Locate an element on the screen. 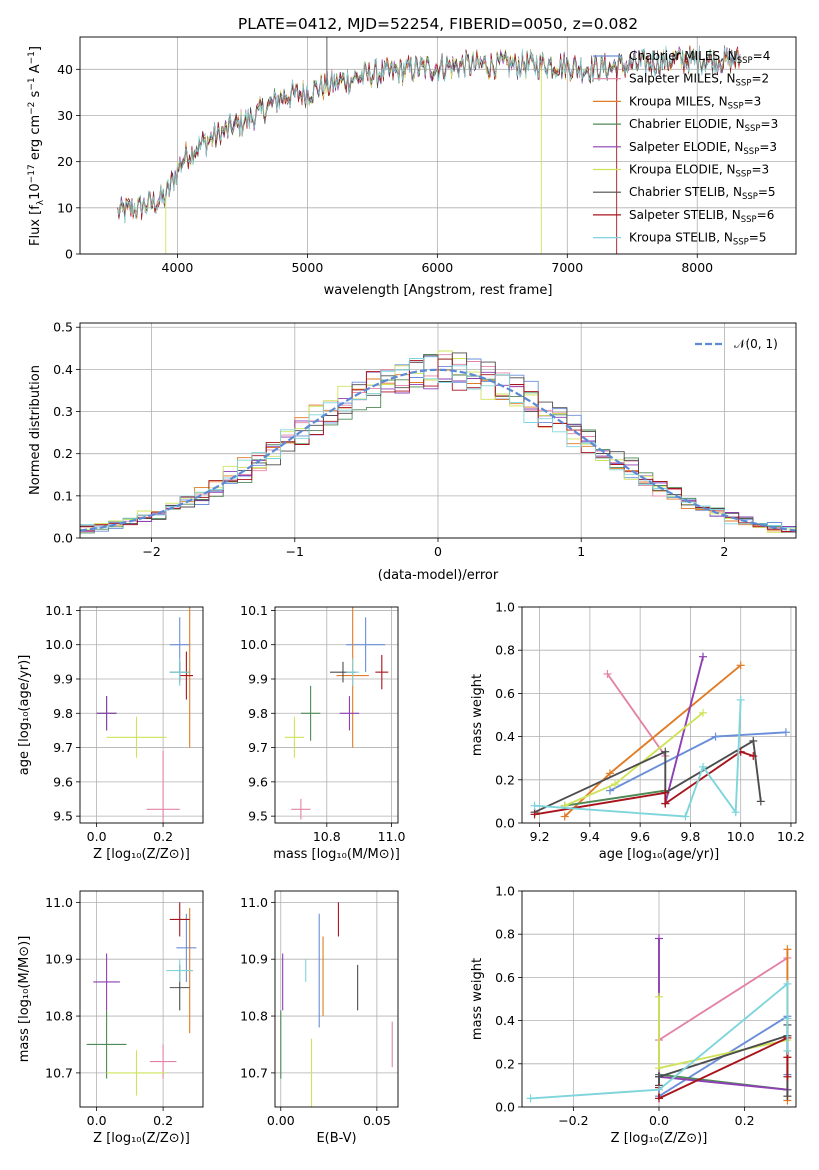 This screenshot has width=819, height=1170. hist-xtick-label: 0 is located at coordinates (438, 551).